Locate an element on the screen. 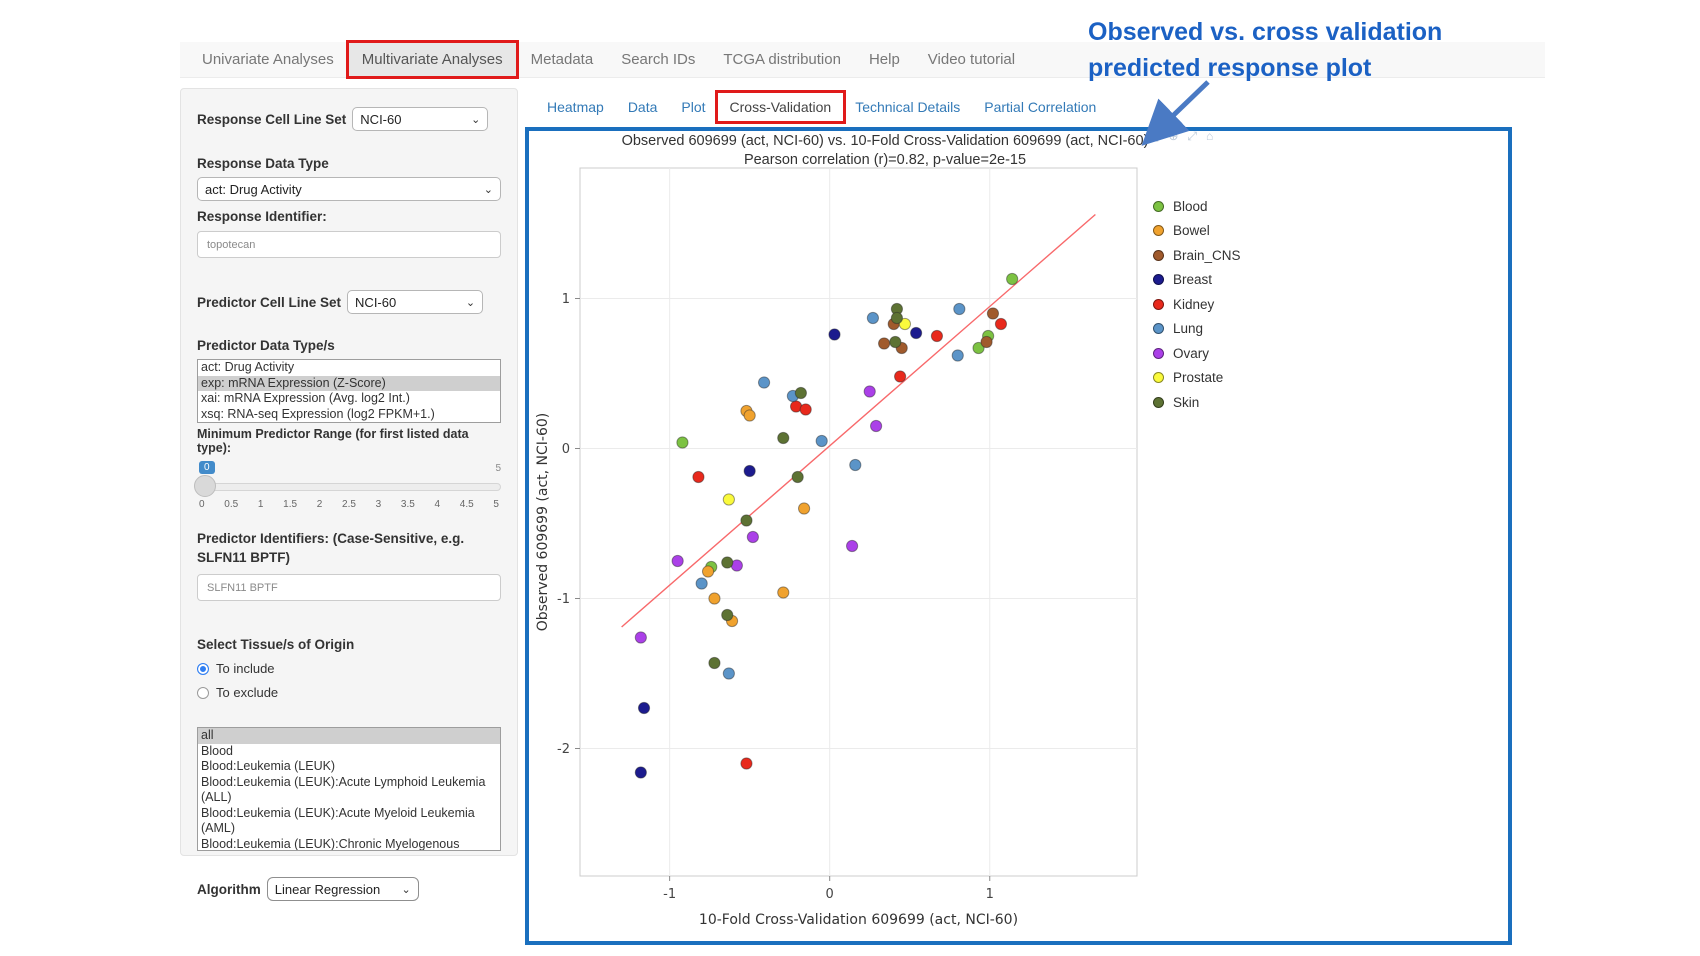 This screenshot has width=1700, height=956. predictor-identifiers-input is located at coordinates (349, 587).